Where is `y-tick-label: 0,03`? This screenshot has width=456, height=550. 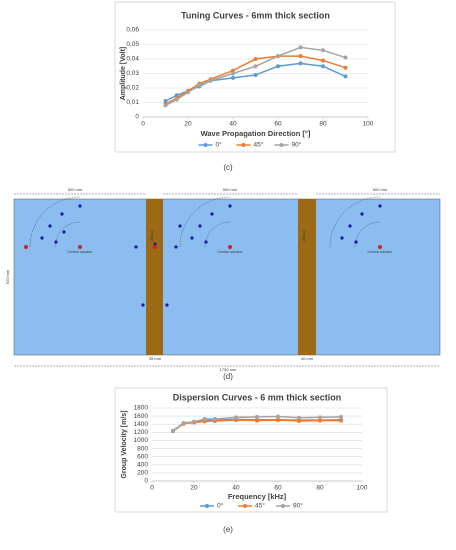 y-tick-label: 0,03 is located at coordinates (132, 73).